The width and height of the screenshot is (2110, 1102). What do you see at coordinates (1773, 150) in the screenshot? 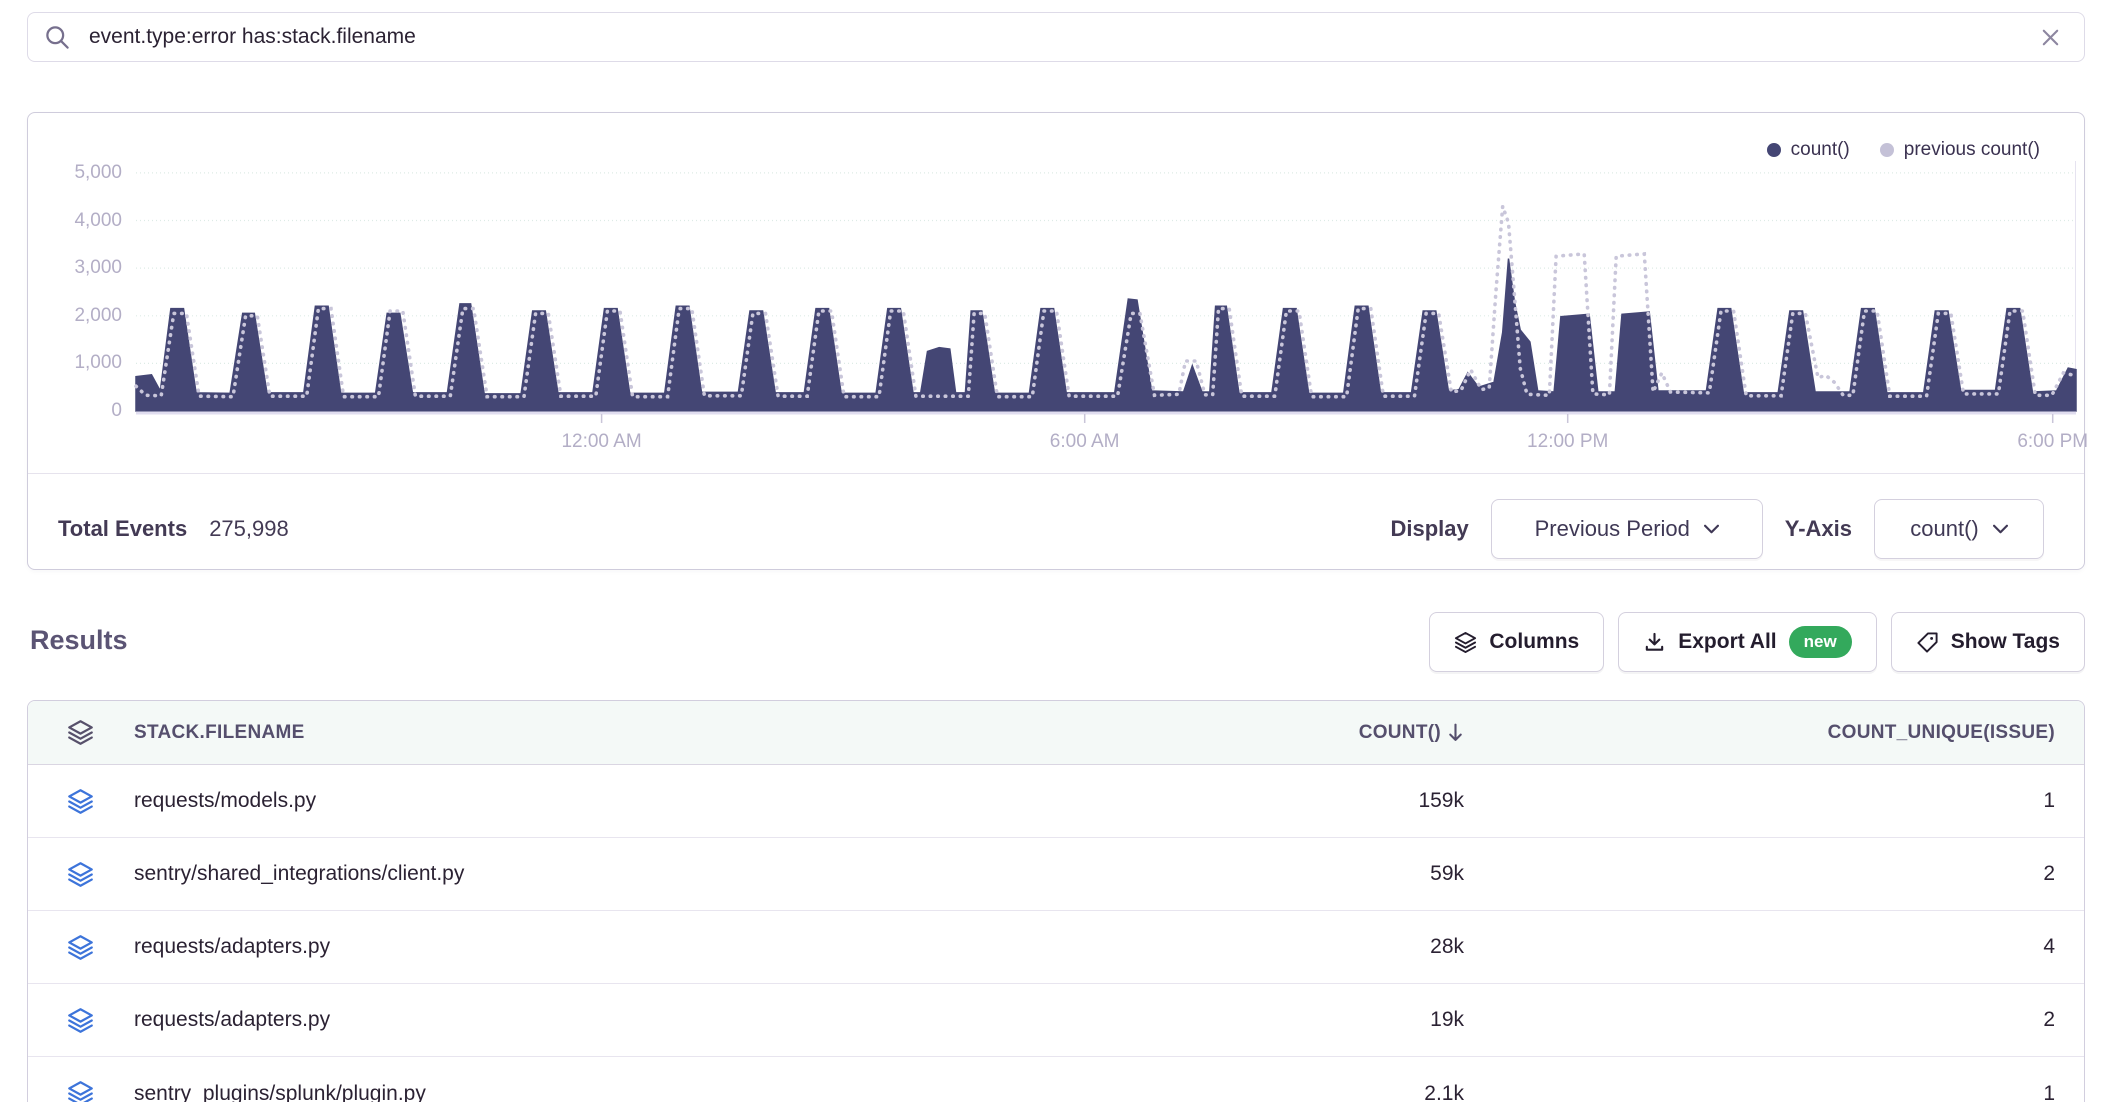
I see `legend-dot-count` at bounding box center [1773, 150].